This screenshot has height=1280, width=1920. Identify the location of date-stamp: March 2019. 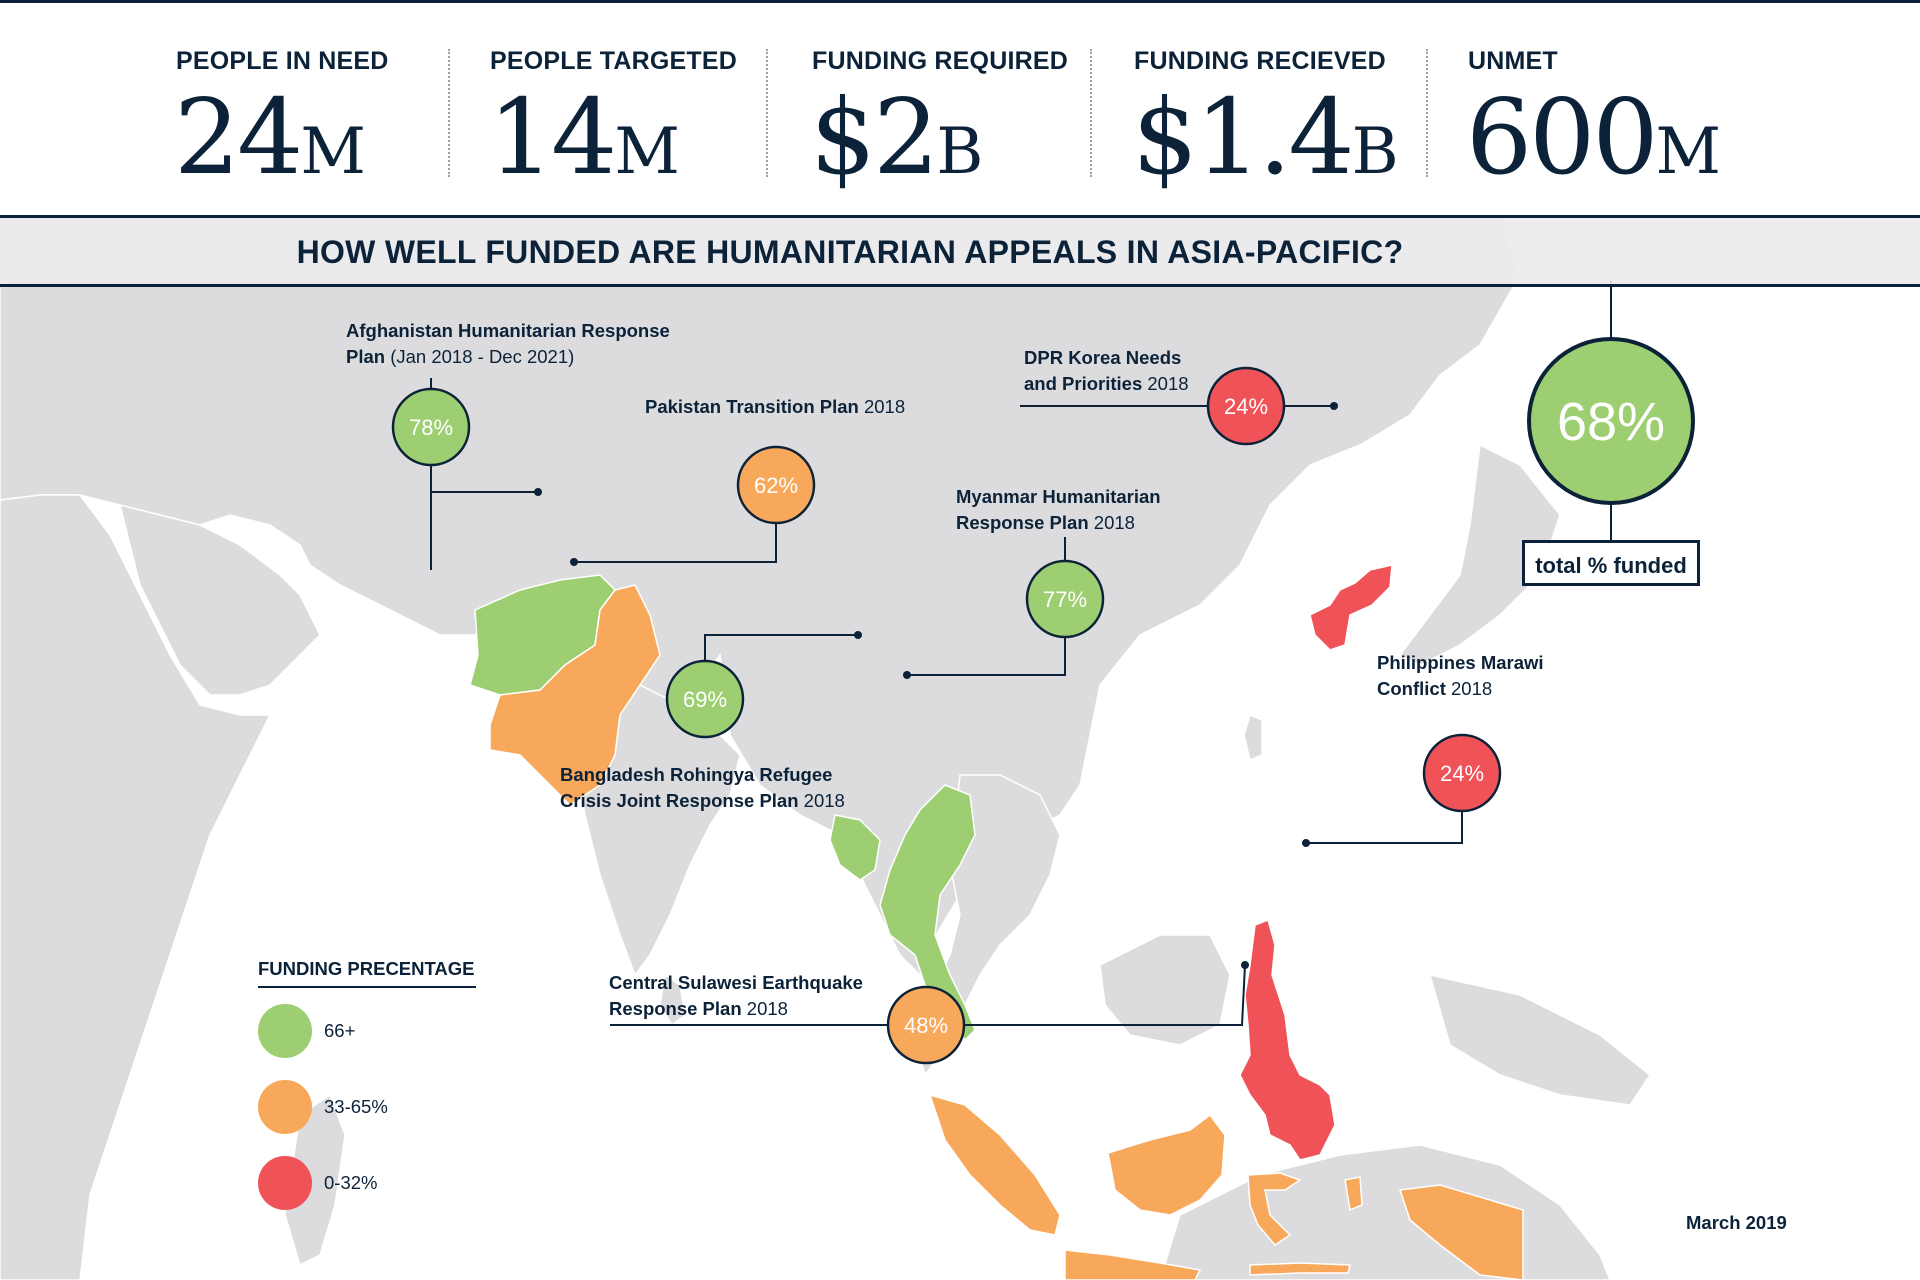
(1736, 1222).